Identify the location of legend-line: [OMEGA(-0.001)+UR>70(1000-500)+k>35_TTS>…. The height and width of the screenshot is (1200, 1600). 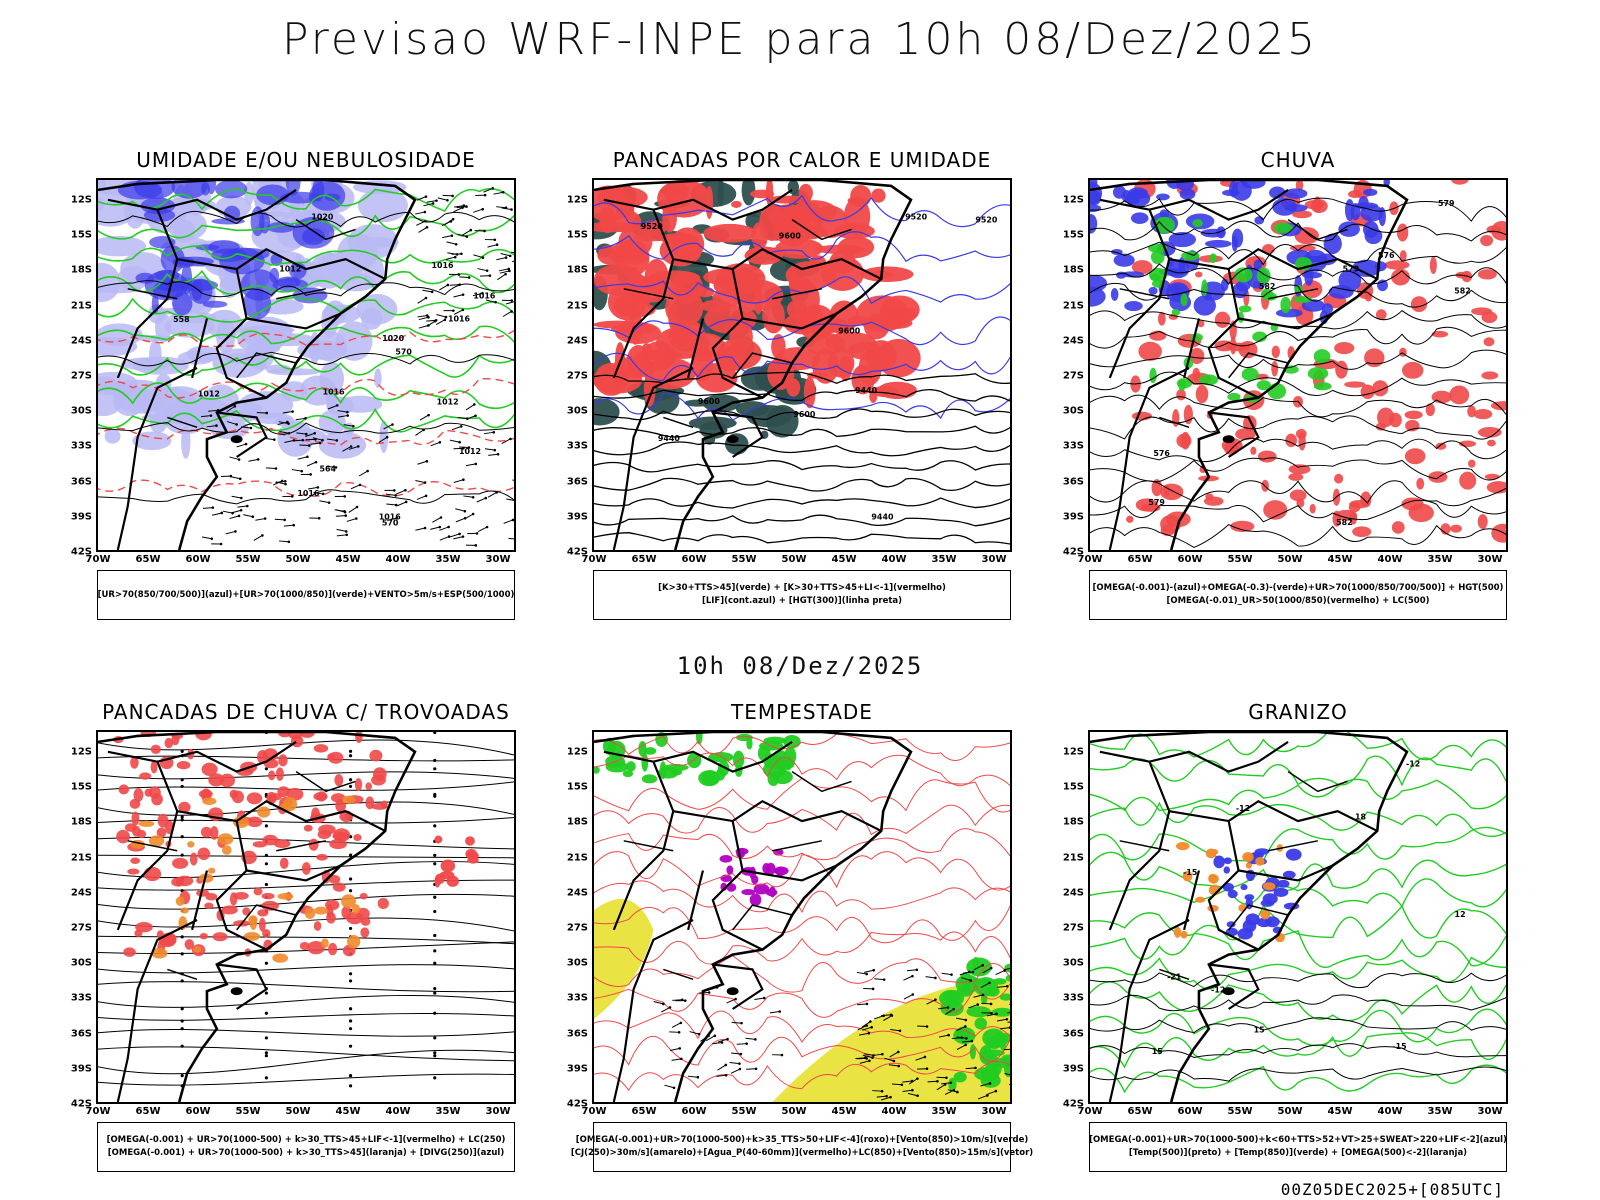
(802, 1140).